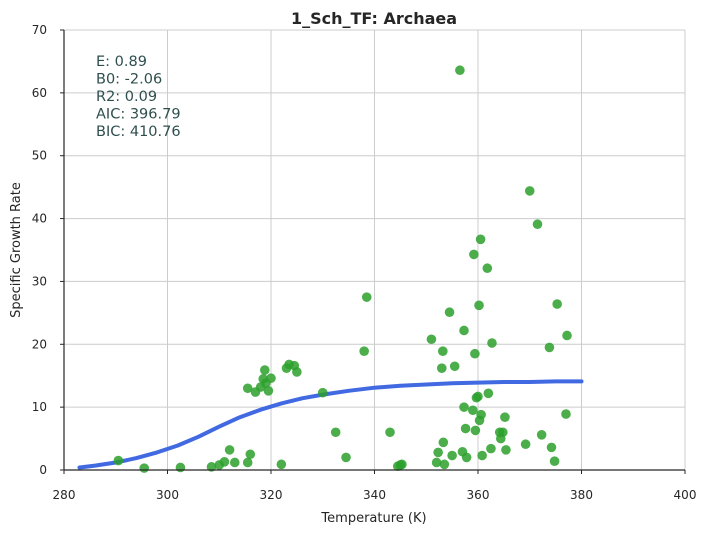 The height and width of the screenshot is (533, 706). I want to click on y-tick-label: 30, so click(39, 281).